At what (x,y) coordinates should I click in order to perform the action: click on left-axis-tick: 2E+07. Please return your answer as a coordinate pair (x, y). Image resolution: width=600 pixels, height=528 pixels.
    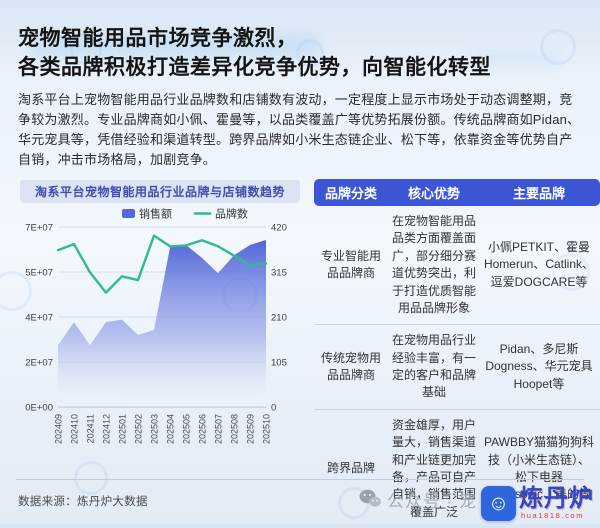
    Looking at the image, I should click on (39, 362).